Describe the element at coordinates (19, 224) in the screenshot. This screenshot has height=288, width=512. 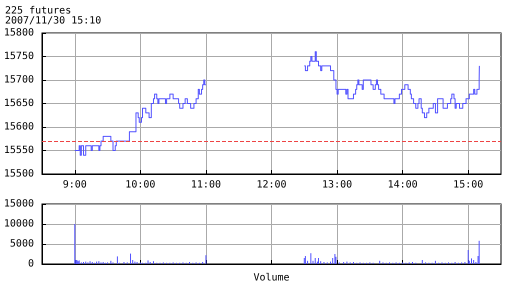
I see `y-tick-label: 10000` at that location.